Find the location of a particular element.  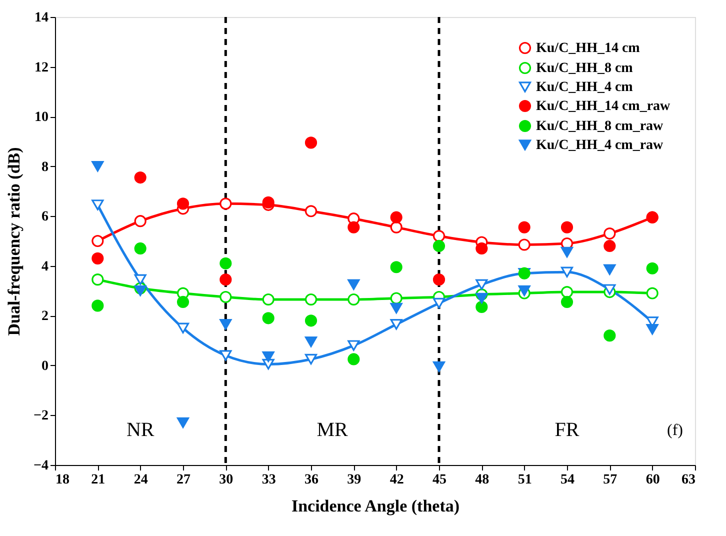

x-tick-label: 60 is located at coordinates (653, 480).